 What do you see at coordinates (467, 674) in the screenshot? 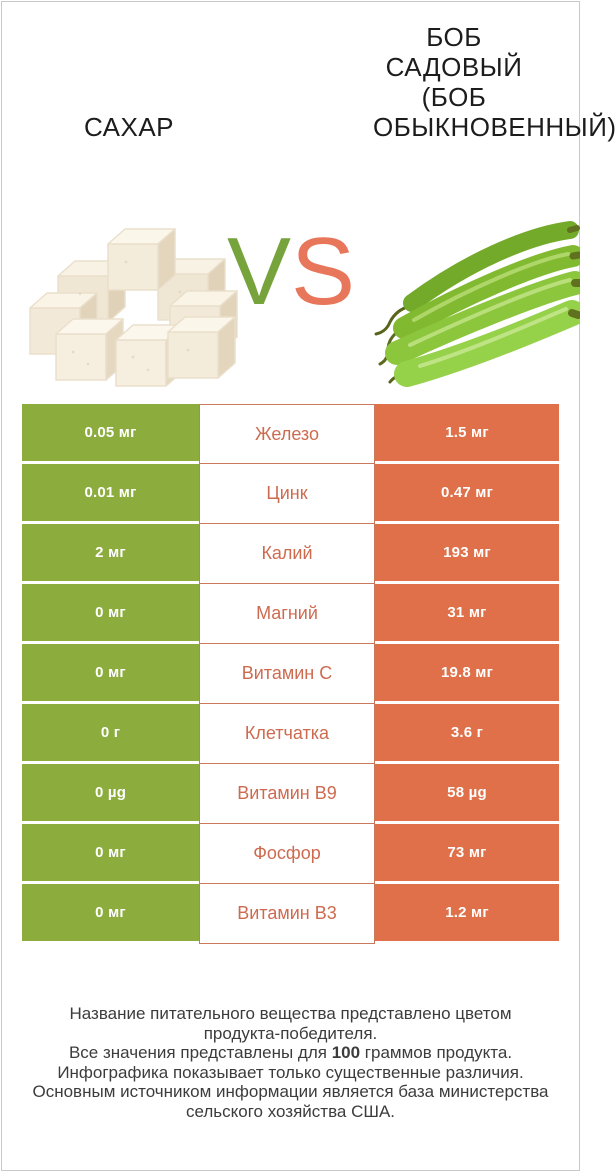
I see `right-value-cell: 19.8 мг` at bounding box center [467, 674].